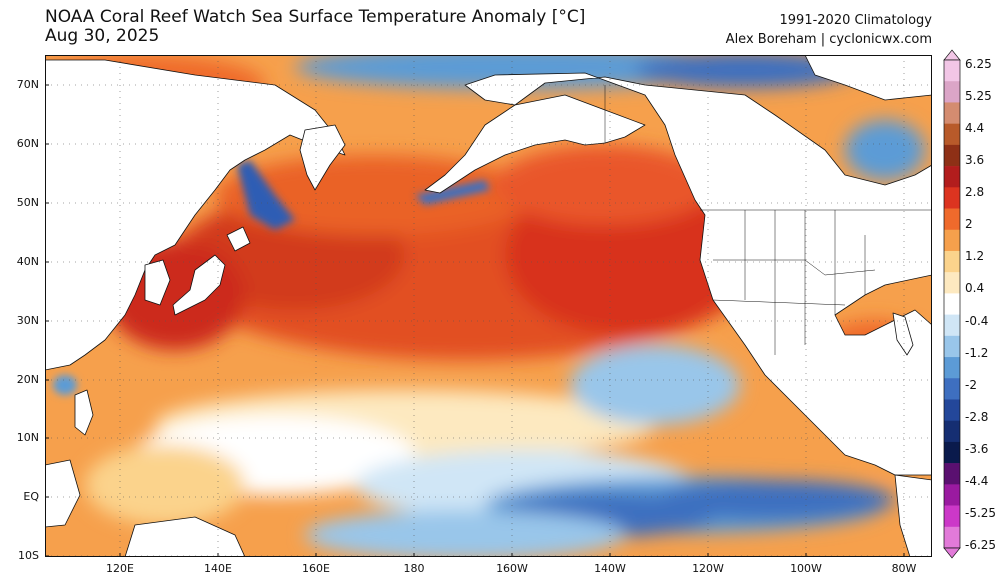 The width and height of the screenshot is (1000, 588). I want to click on latitude-label: 40N, so click(27, 261).